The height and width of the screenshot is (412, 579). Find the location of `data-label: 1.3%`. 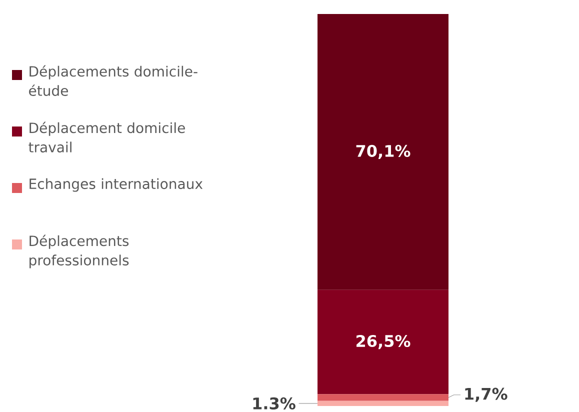

data-label: 1.3% is located at coordinates (274, 403).